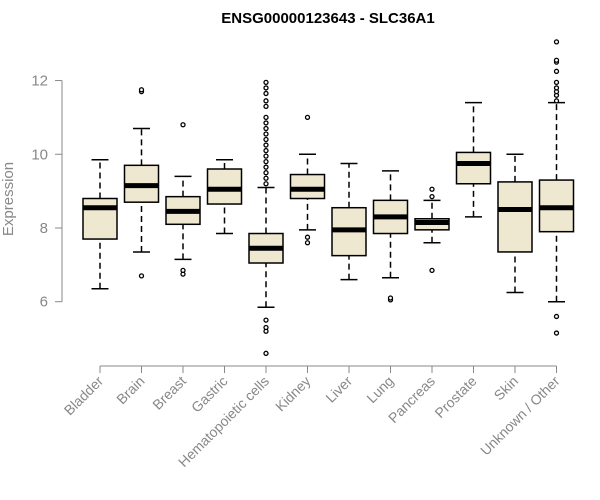 The width and height of the screenshot is (600, 500). Describe the element at coordinates (327, 18) in the screenshot. I see `chart-title: ENSG00000123643 - SLC36A1` at that location.